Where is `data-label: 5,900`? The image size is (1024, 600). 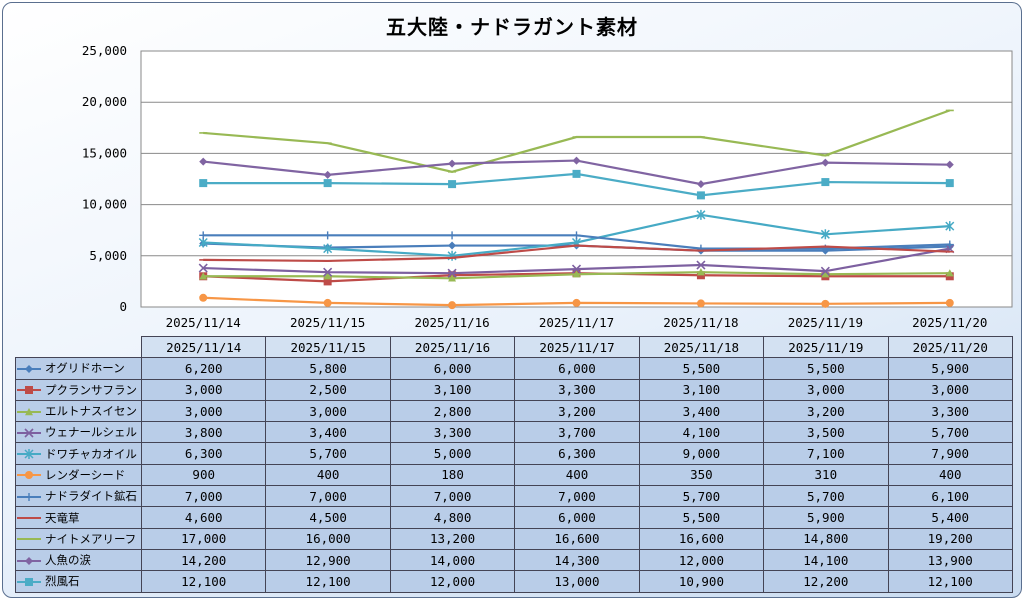
data-label: 5,900 is located at coordinates (950, 368).